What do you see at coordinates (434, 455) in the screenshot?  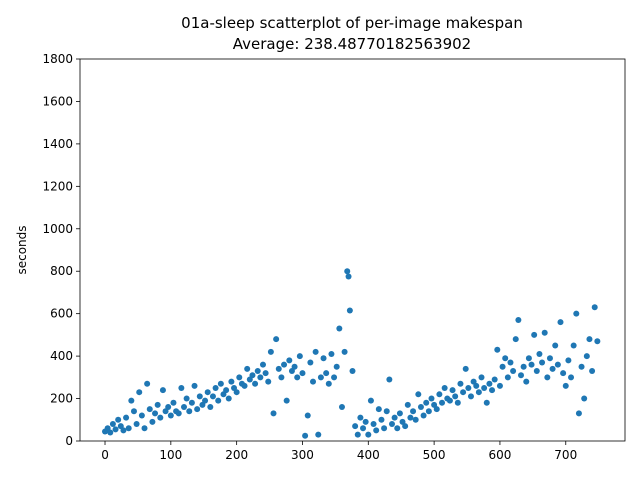 I see `x-tick-label: 500` at bounding box center [434, 455].